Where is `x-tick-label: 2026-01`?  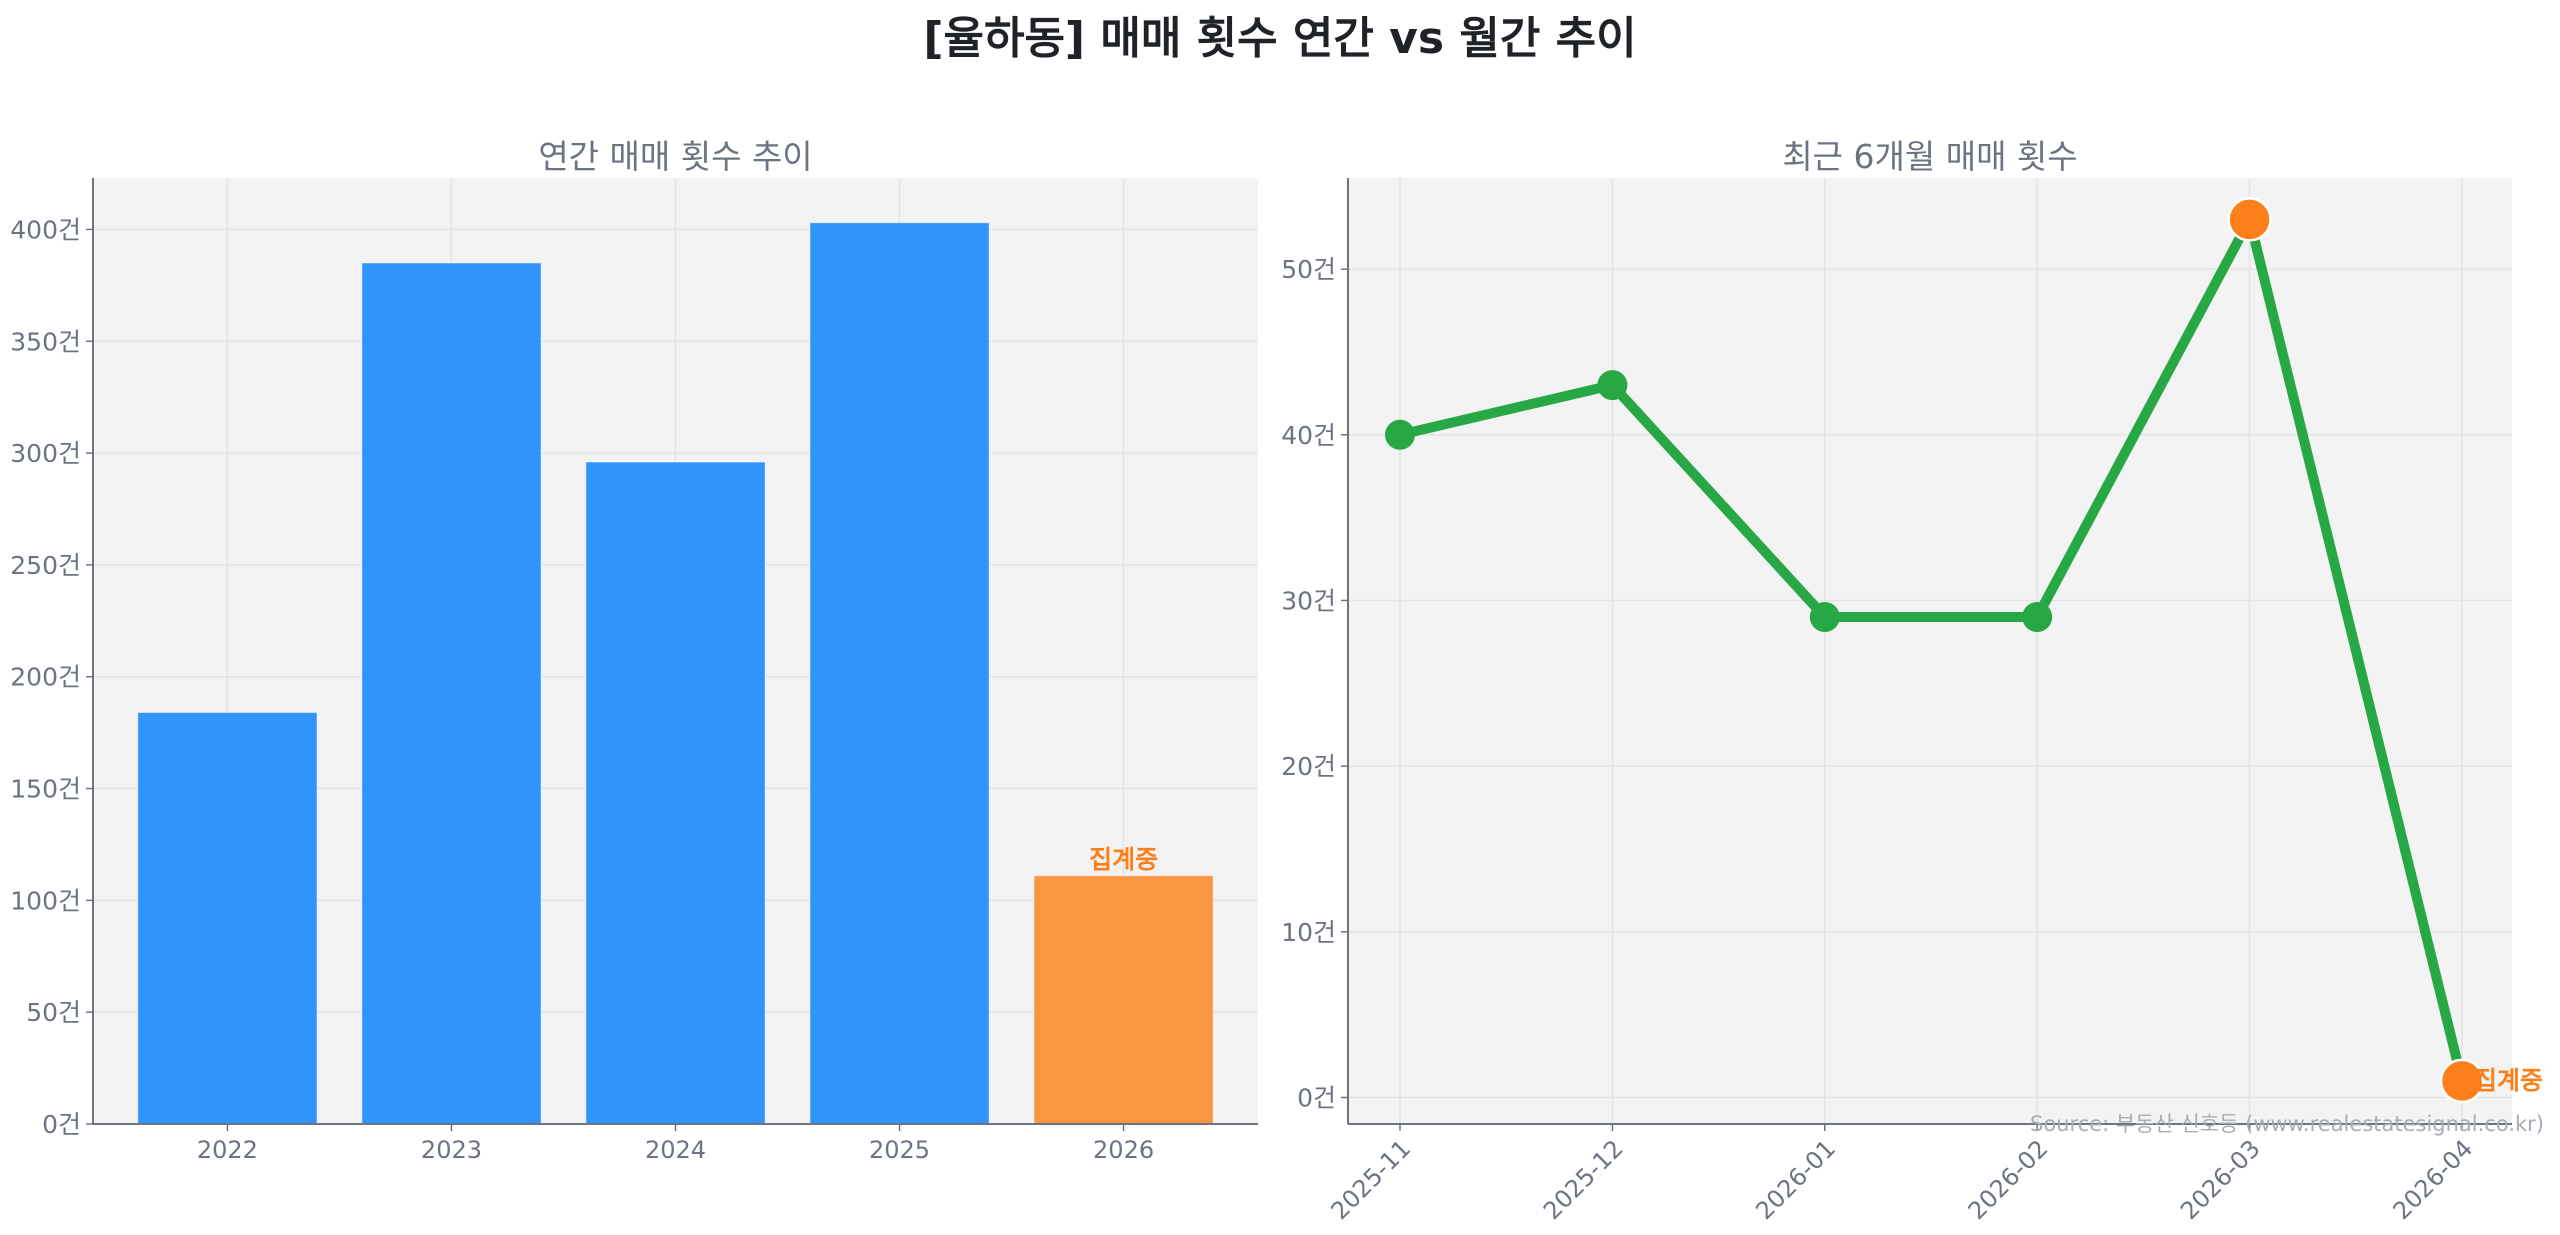
x-tick-label: 2026-01 is located at coordinates (1795, 1179).